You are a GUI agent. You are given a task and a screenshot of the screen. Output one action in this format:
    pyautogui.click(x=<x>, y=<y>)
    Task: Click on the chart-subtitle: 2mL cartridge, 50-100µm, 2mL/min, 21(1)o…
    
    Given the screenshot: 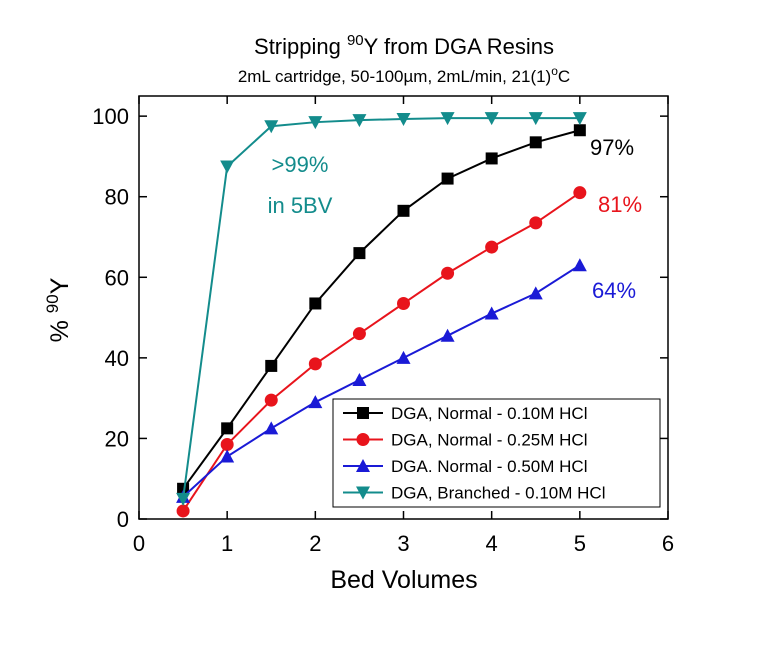 What is the action you would take?
    pyautogui.click(x=404, y=75)
    